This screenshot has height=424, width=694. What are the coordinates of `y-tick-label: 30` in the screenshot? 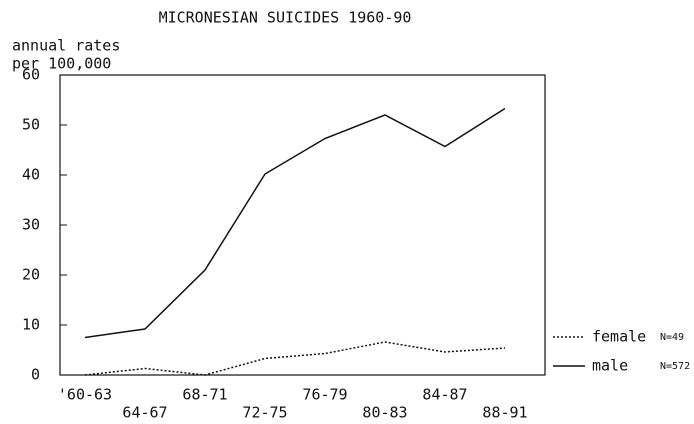 It's located at (31, 225).